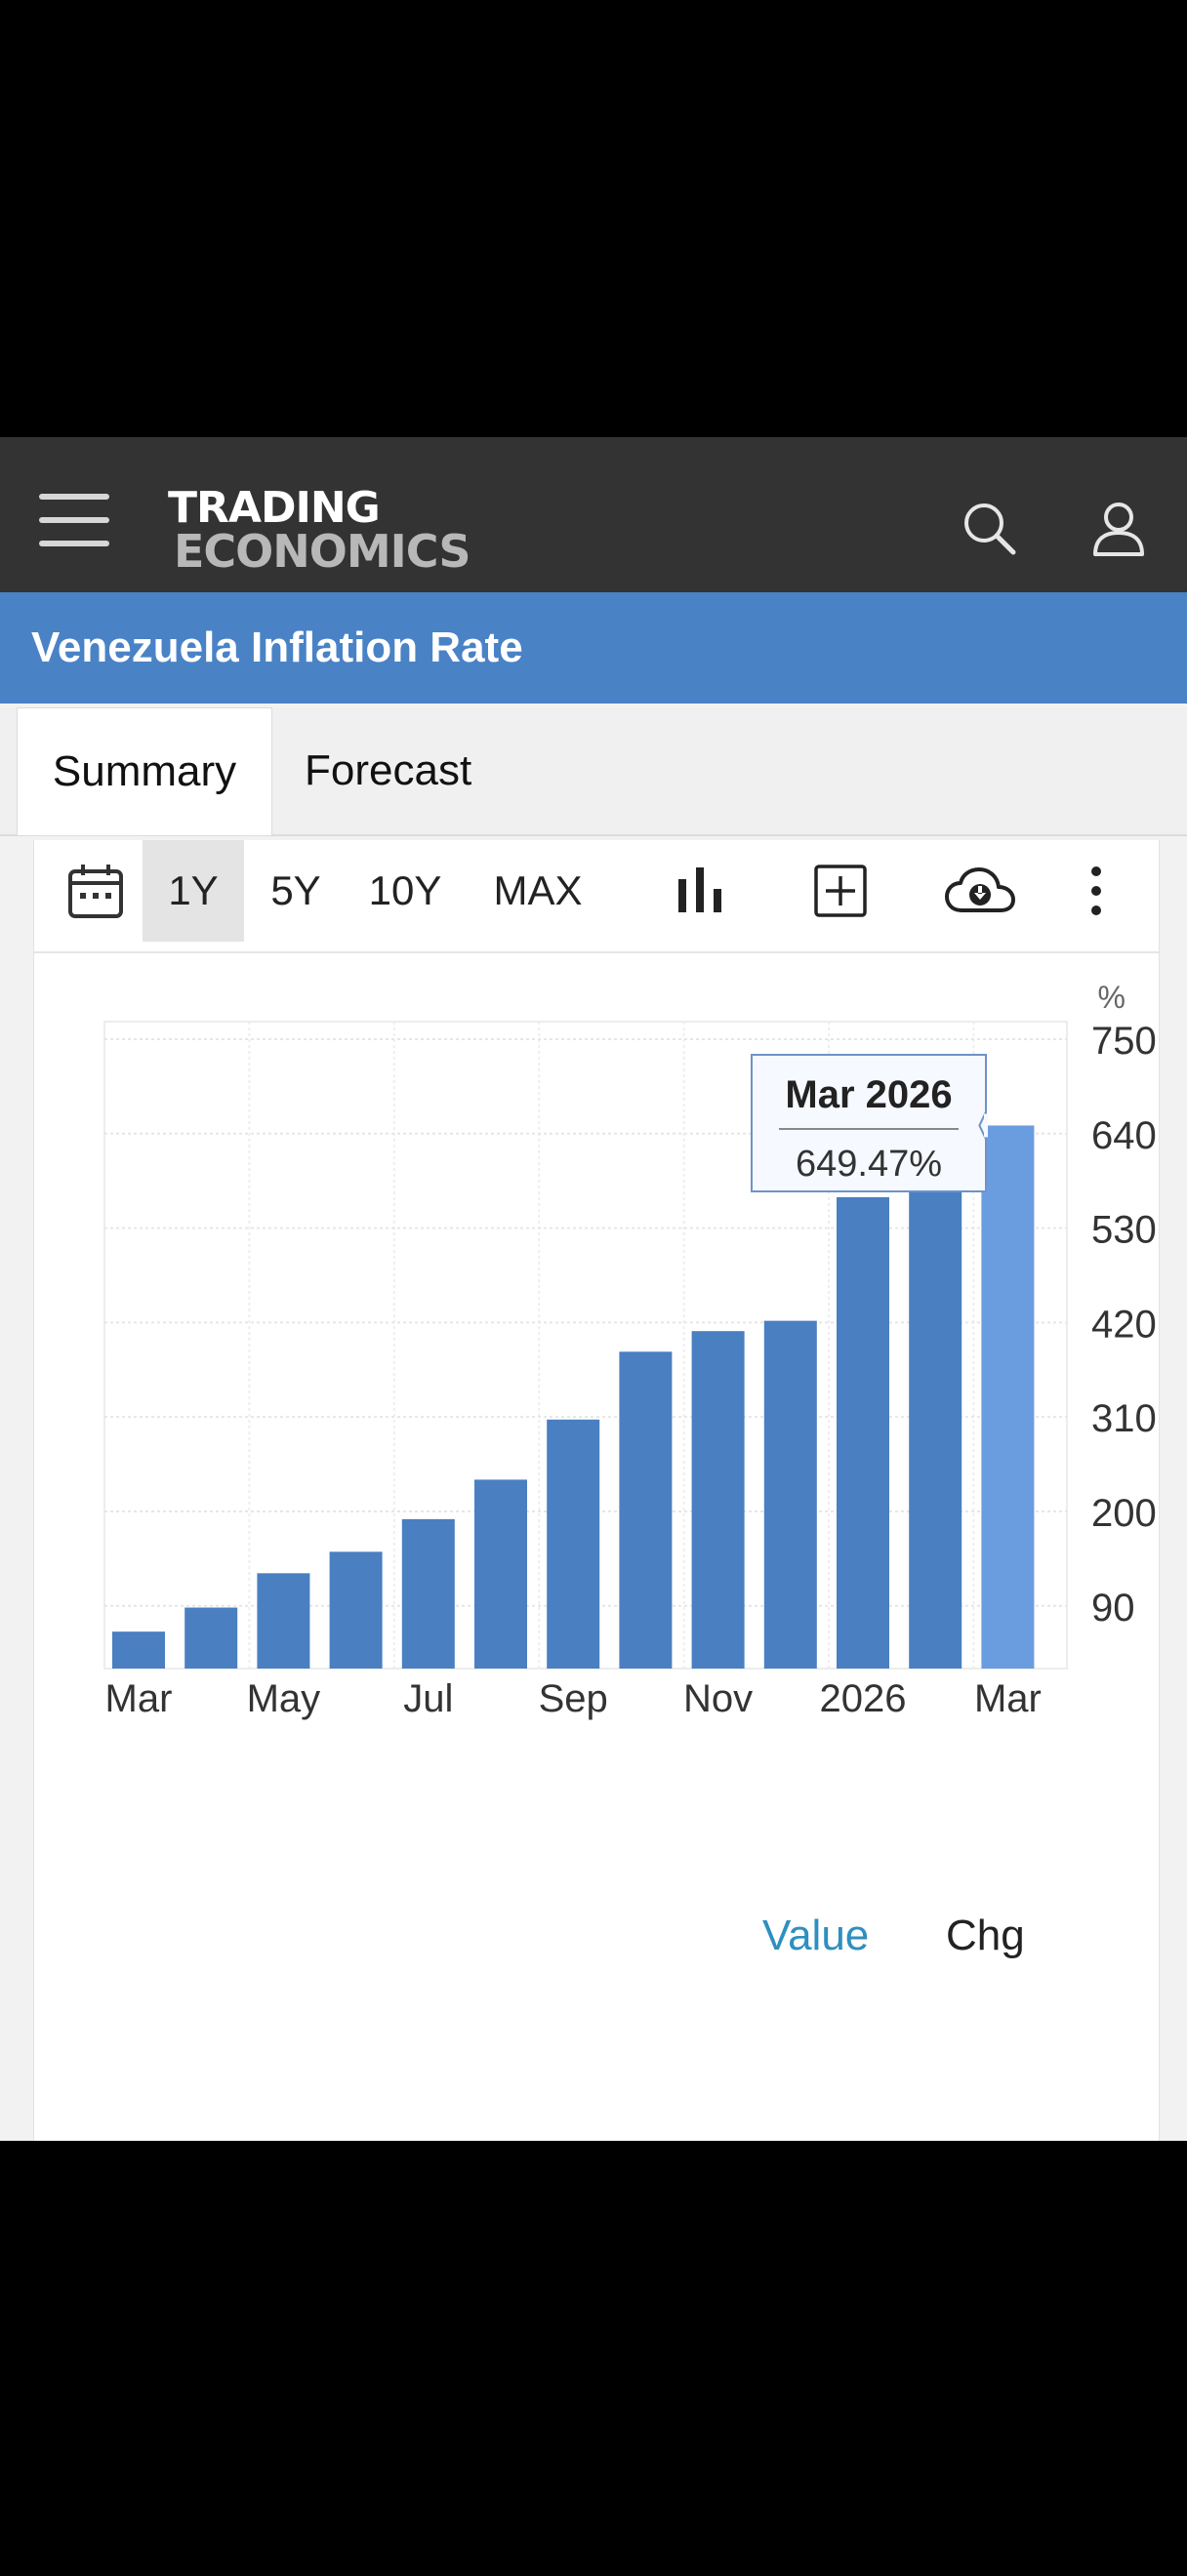 Image resolution: width=1187 pixels, height=2576 pixels. I want to click on bar-jan-2026, so click(863, 1432).